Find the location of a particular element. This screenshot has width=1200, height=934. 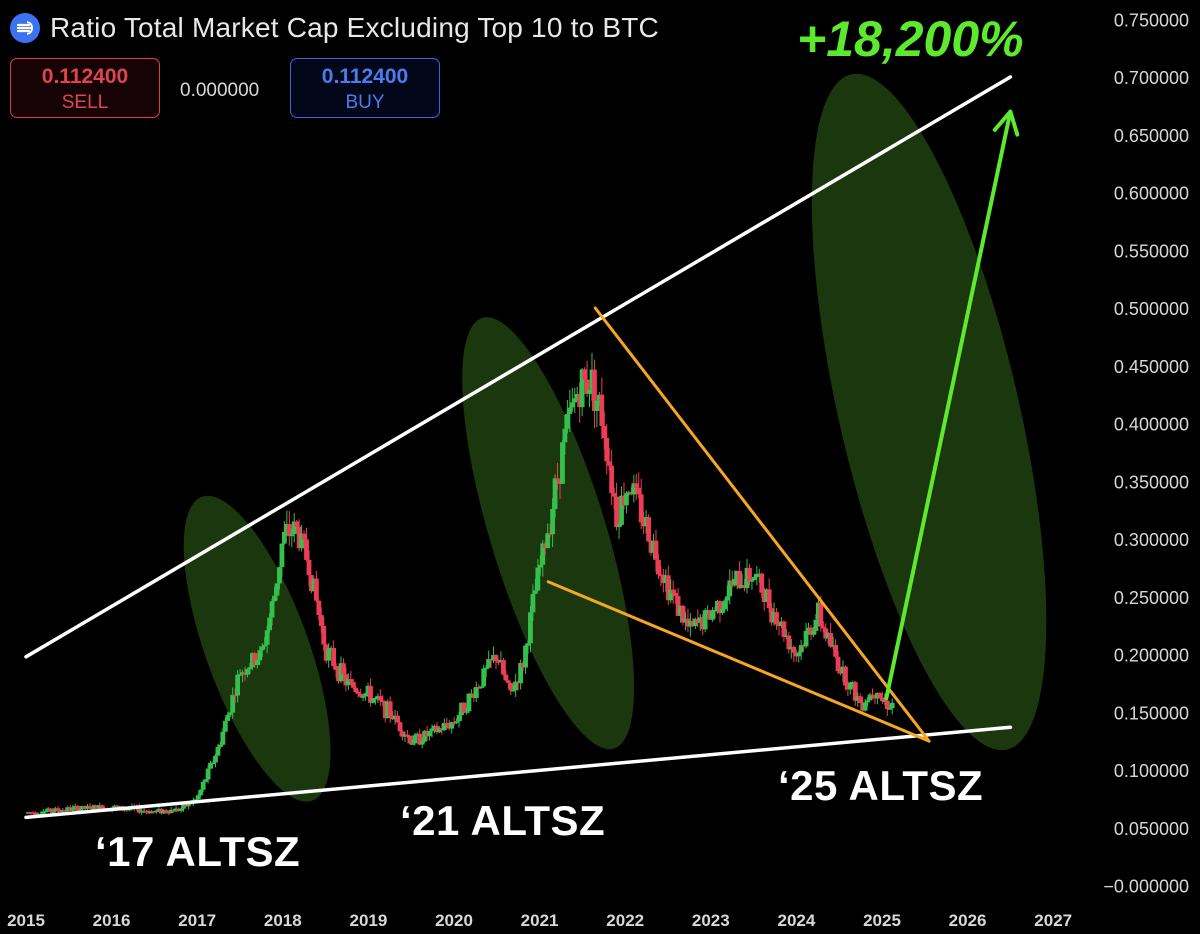

x-tick-label: 2017 is located at coordinates (197, 920).